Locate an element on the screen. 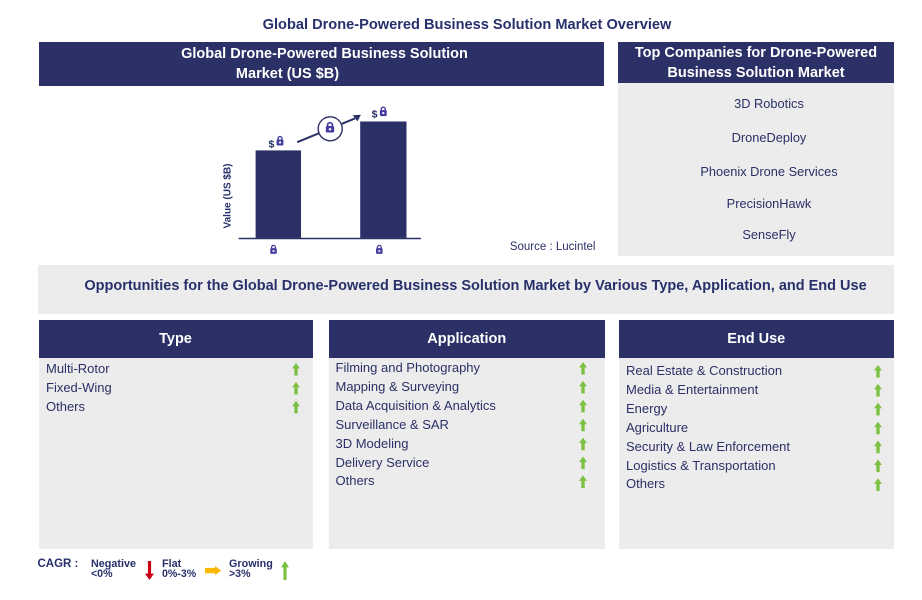 This screenshot has height=600, width=922. svg-text: Source : Lucintel is located at coordinates (553, 247).